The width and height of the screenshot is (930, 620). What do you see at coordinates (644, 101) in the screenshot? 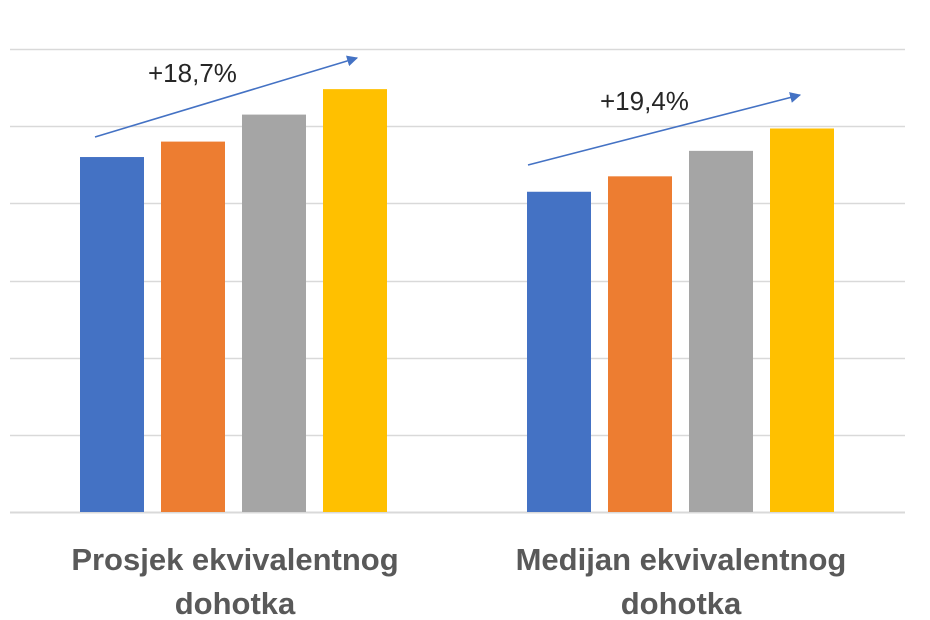
I see `growth-annotation-median: +19,4%` at bounding box center [644, 101].